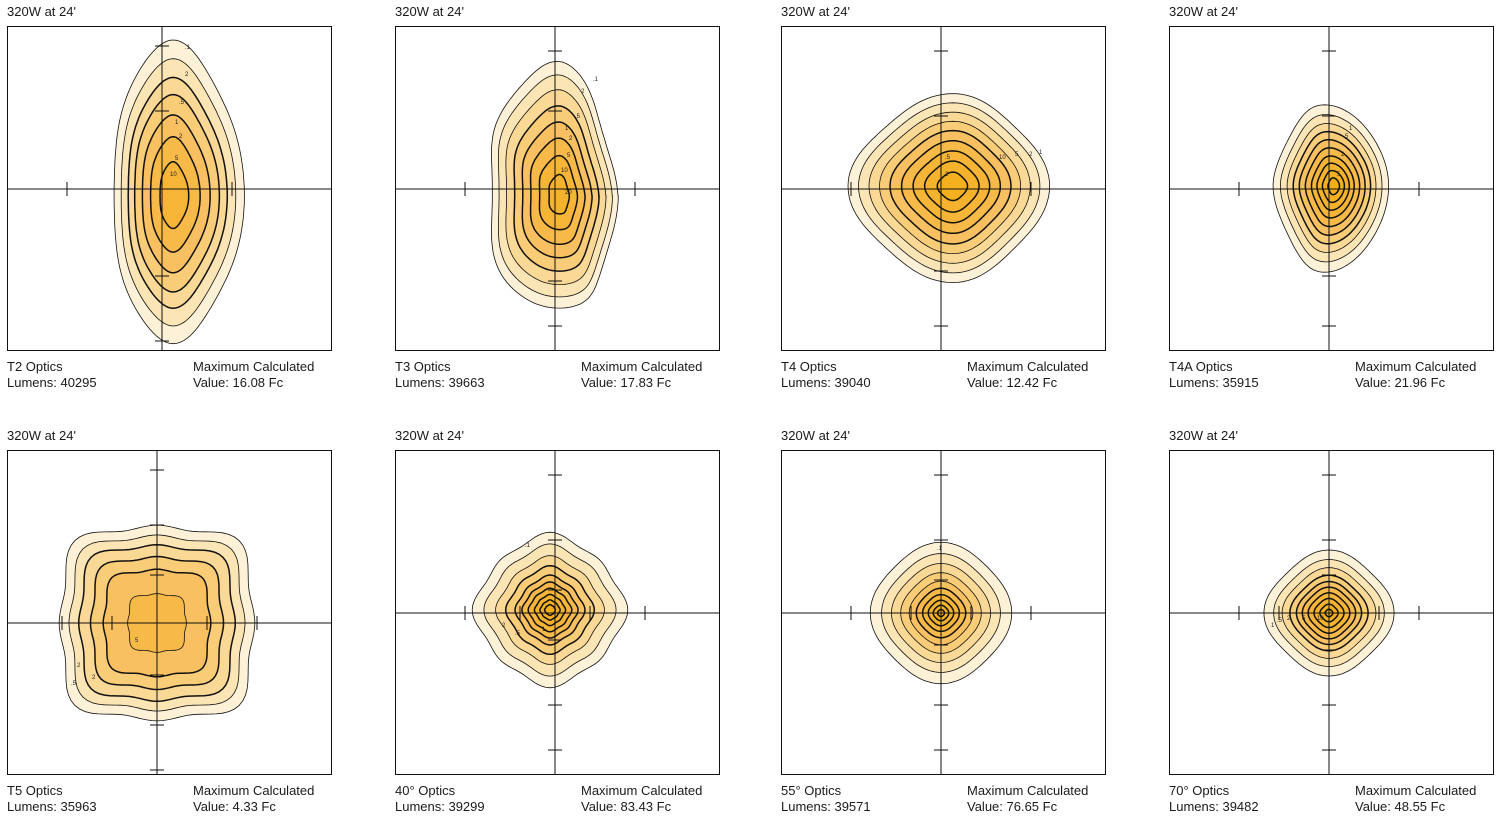 The image size is (1507, 819). What do you see at coordinates (52, 382) in the screenshot?
I see `lumens-value: Lumens: 40295` at bounding box center [52, 382].